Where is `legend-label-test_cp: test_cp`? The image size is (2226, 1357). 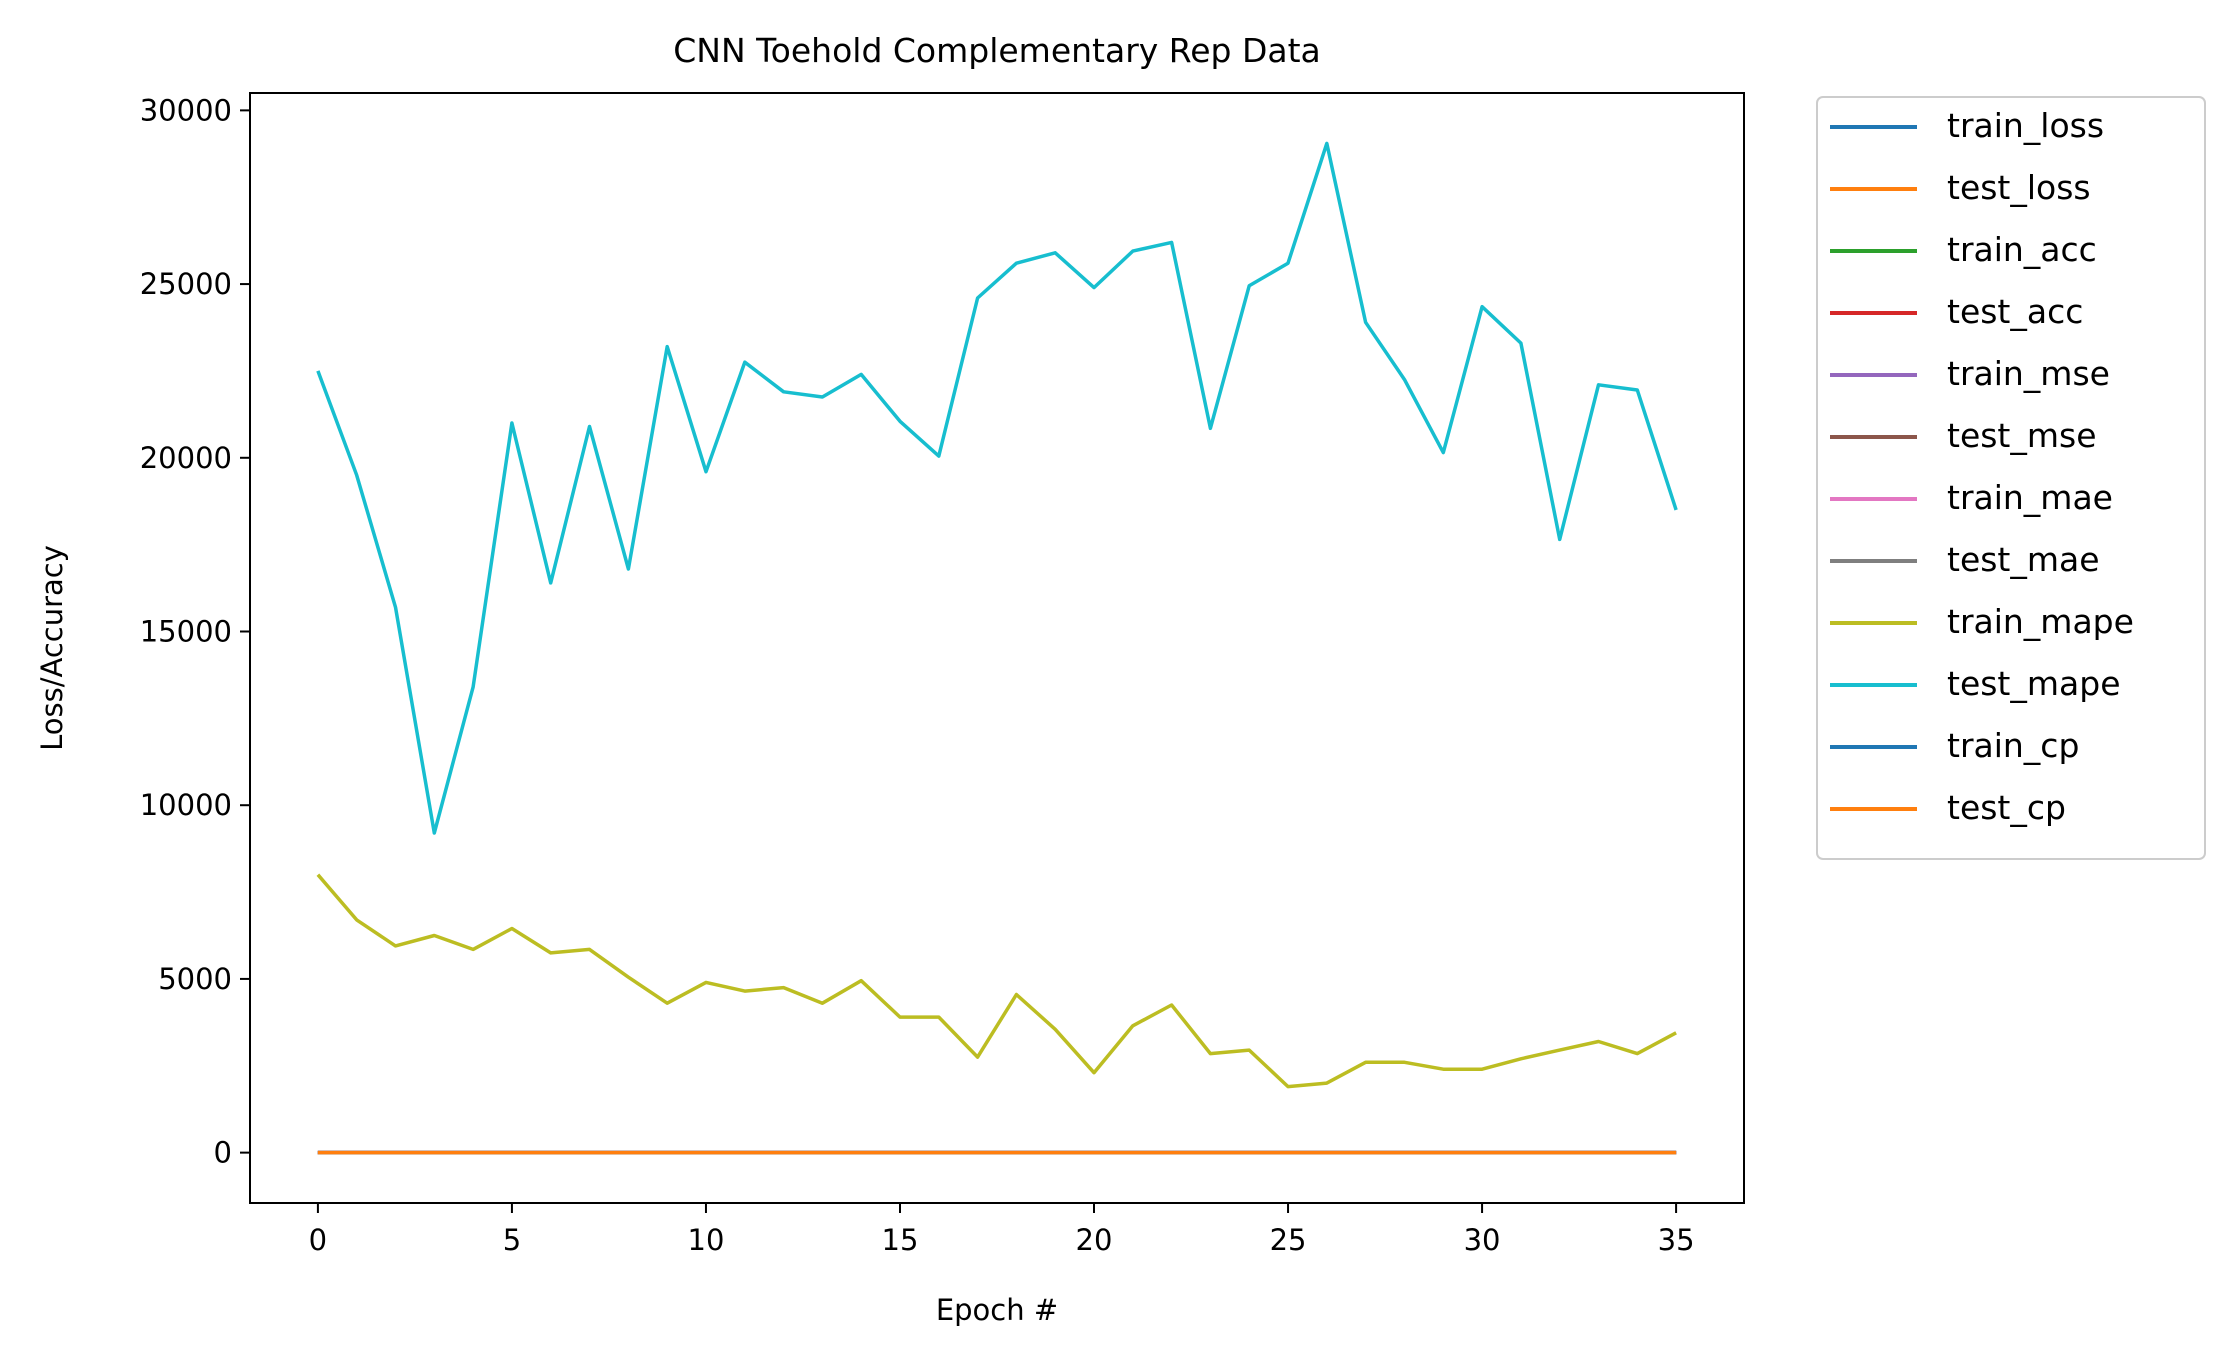 legend-label-test_cp: test_cp is located at coordinates (2006, 807).